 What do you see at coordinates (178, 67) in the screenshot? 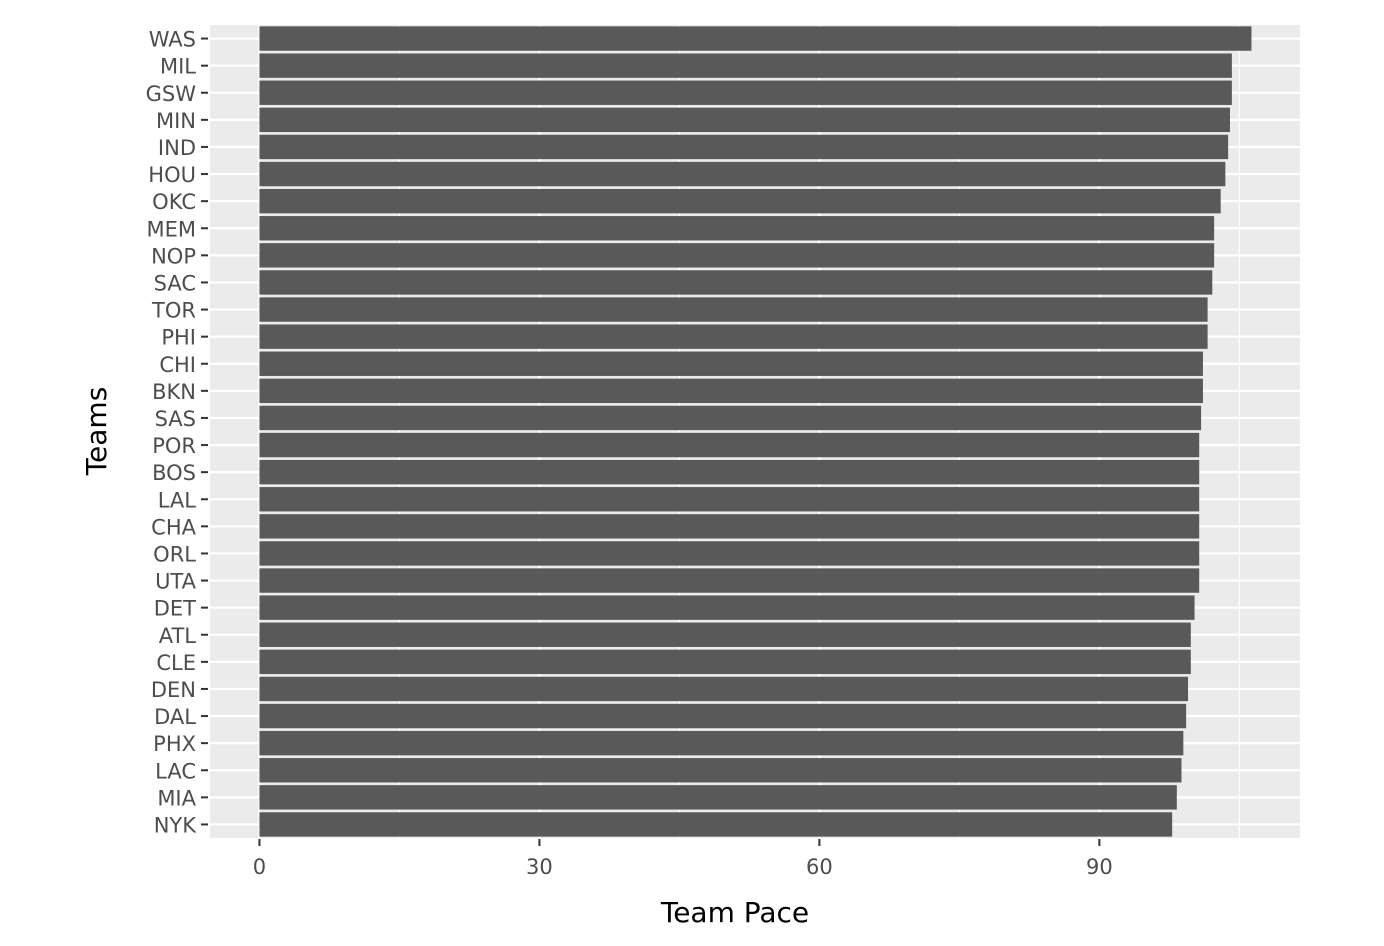
I see `y-tick-label: MIL` at bounding box center [178, 67].